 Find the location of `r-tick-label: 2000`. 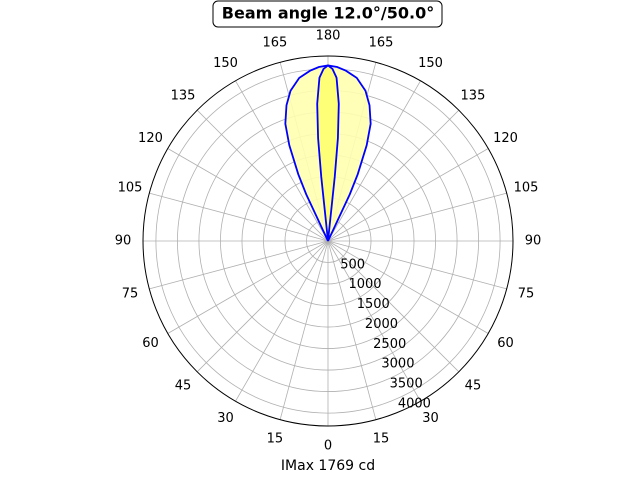

r-tick-label: 2000 is located at coordinates (381, 324).